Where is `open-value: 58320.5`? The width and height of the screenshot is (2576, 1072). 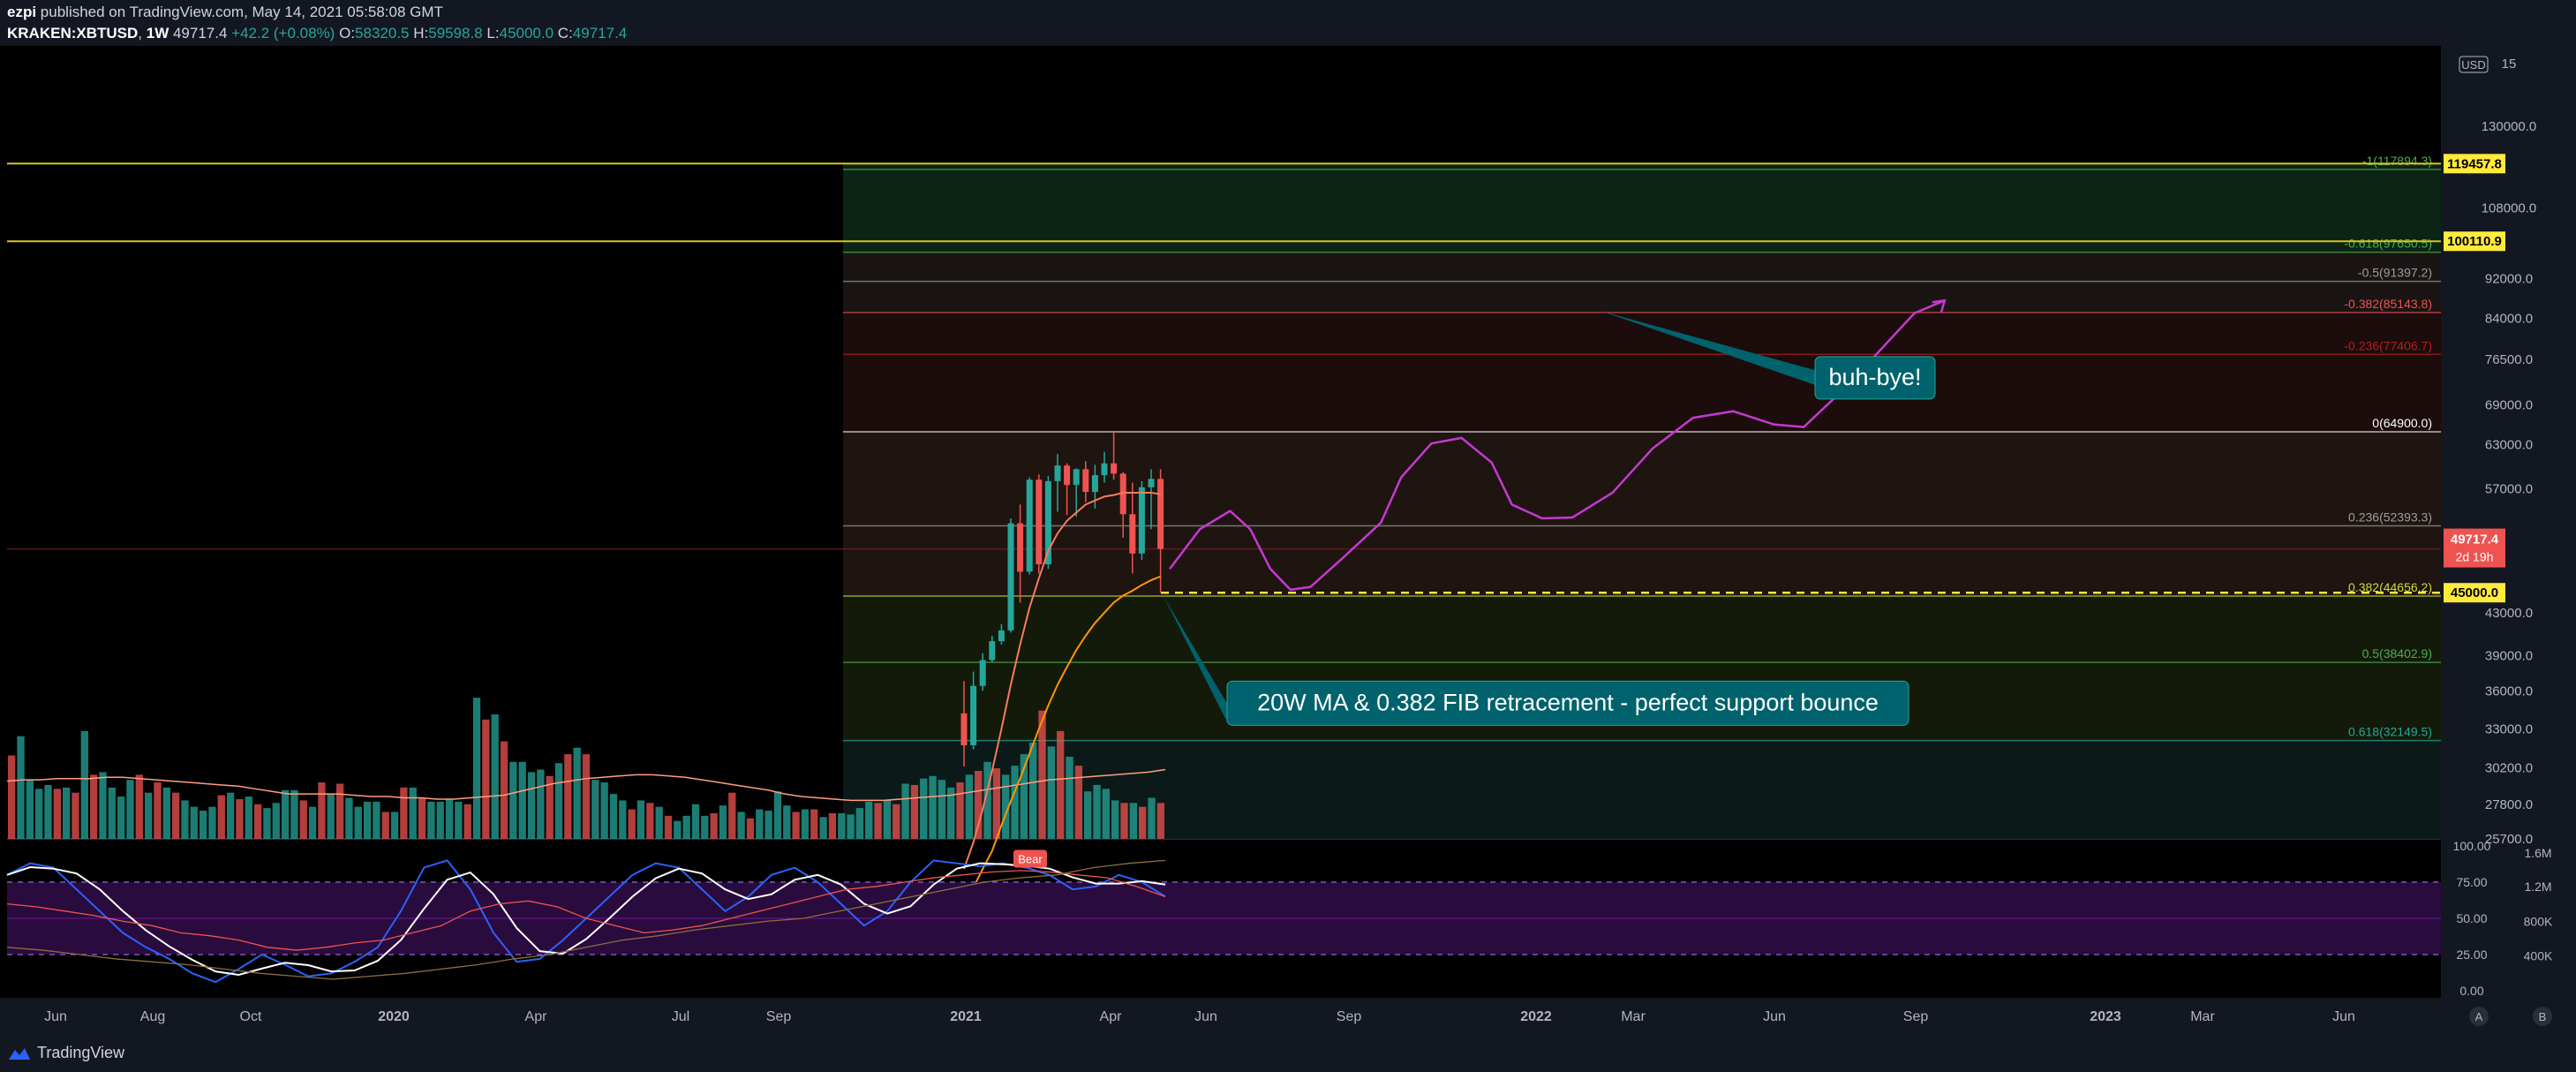
open-value: 58320.5 is located at coordinates (383, 33).